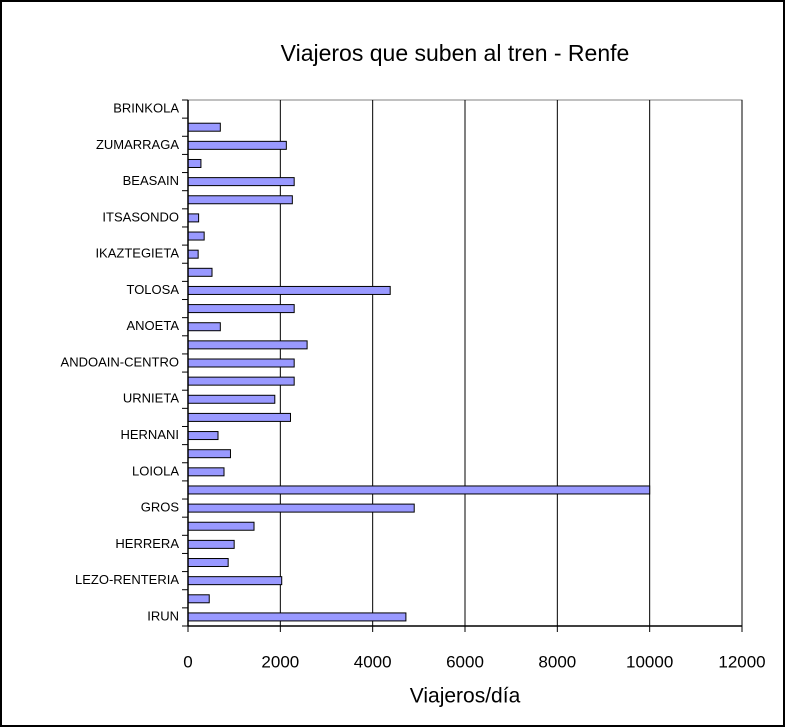  What do you see at coordinates (153, 325) in the screenshot?
I see `y-tick-label: ANOETA` at bounding box center [153, 325].